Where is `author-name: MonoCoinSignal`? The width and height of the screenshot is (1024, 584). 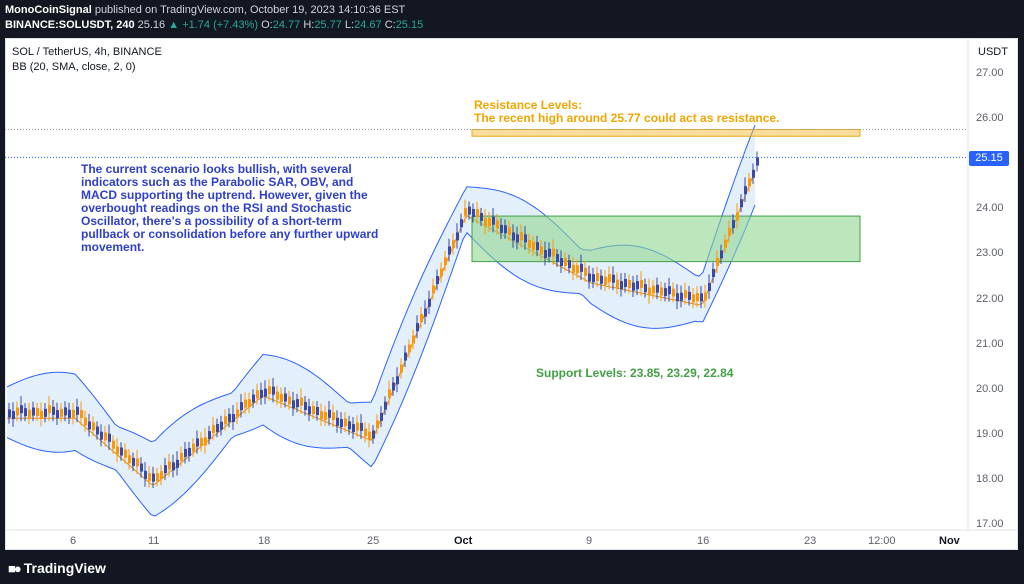
author-name: MonoCoinSignal is located at coordinates (48, 10).